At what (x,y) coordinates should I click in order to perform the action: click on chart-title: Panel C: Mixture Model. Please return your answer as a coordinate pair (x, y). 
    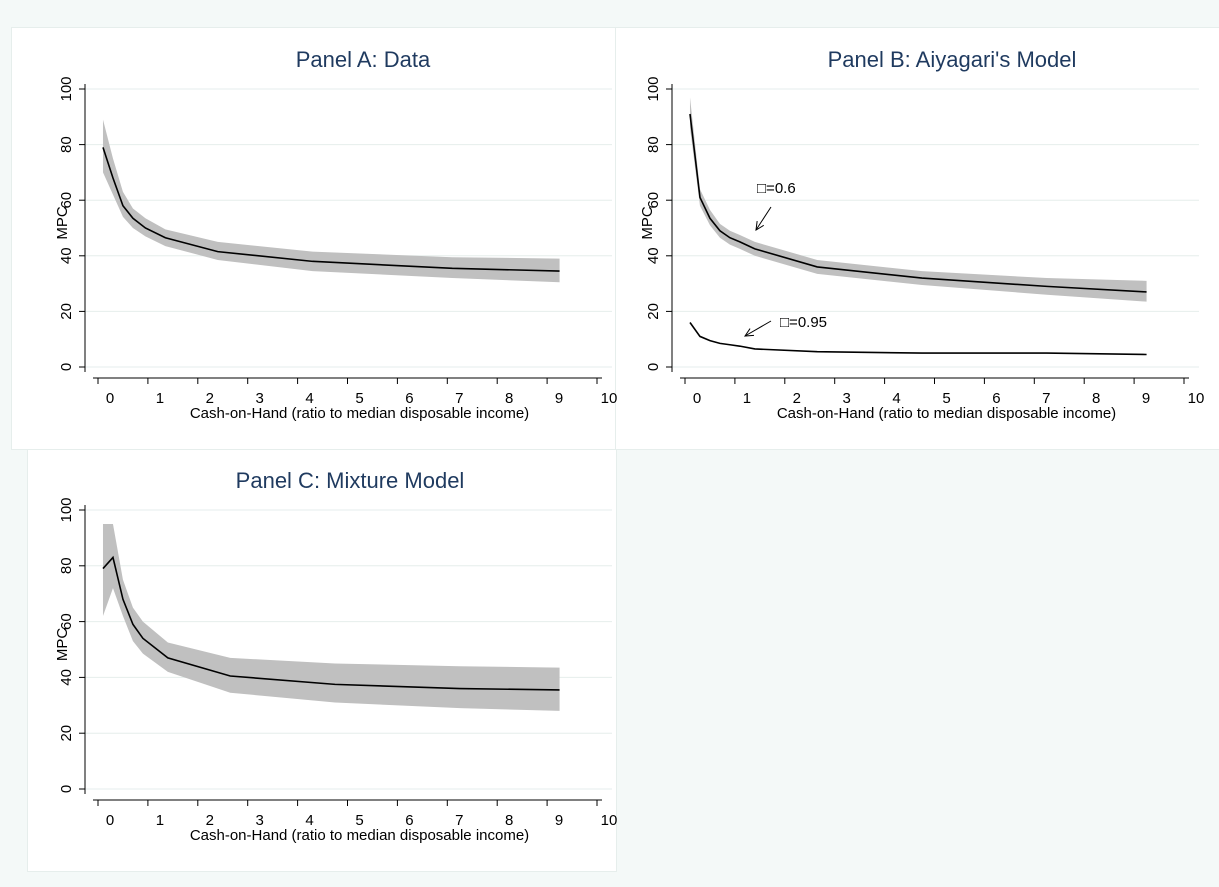
    Looking at the image, I should click on (350, 480).